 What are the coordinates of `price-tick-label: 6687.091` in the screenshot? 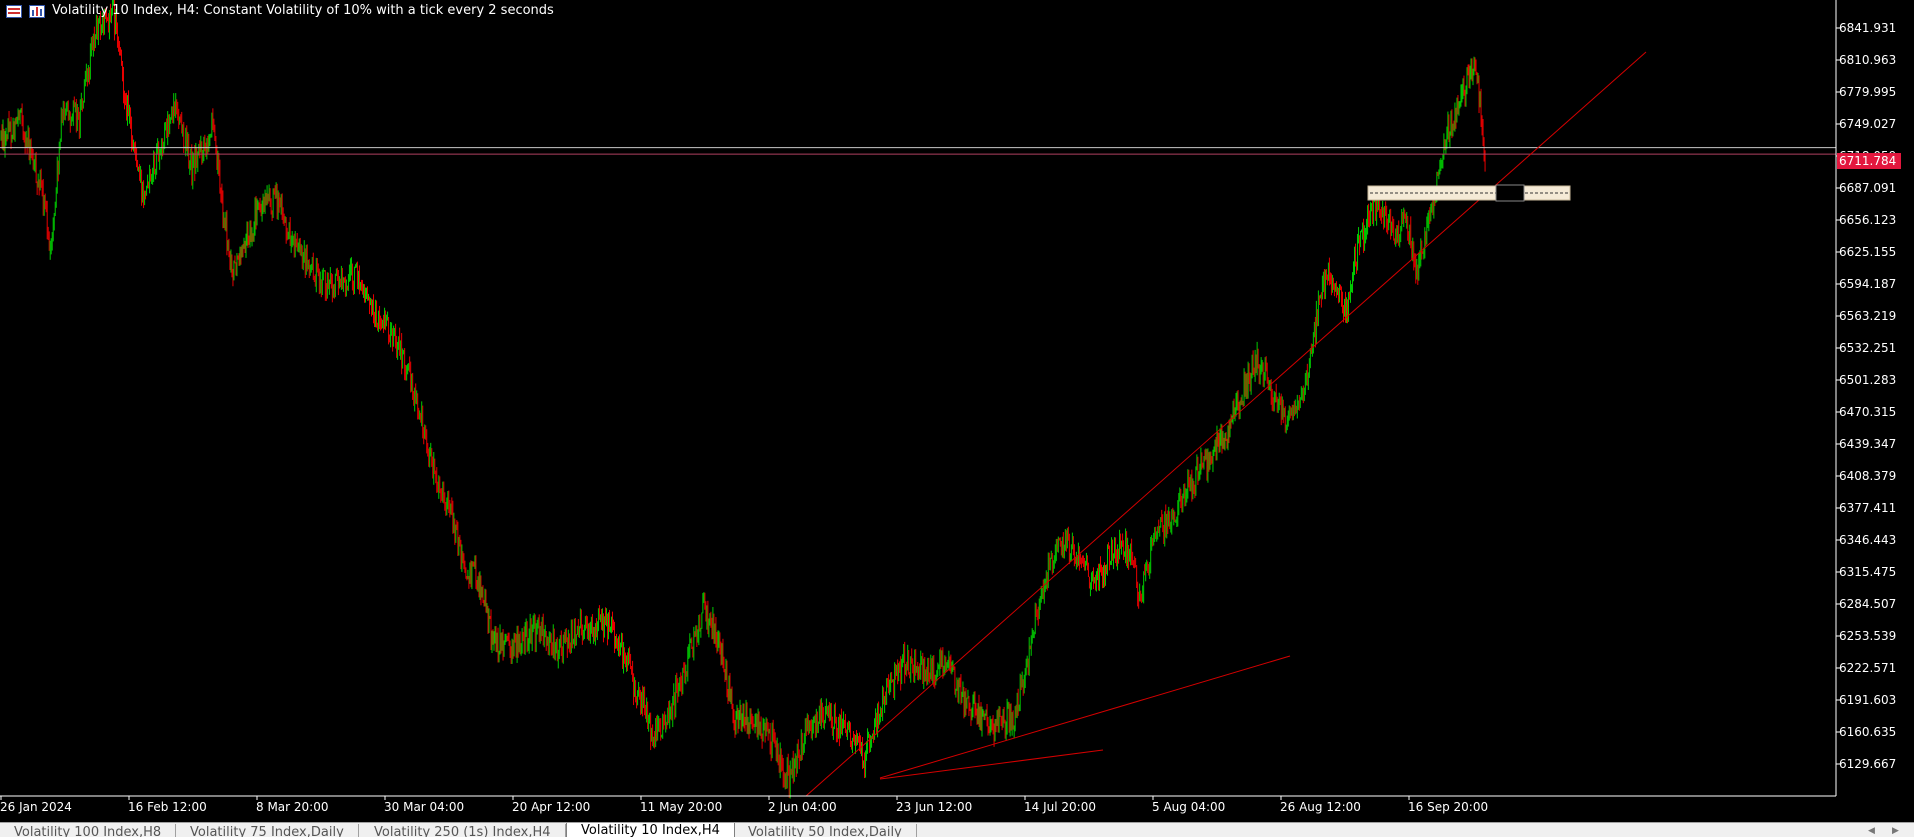 It's located at (1867, 188).